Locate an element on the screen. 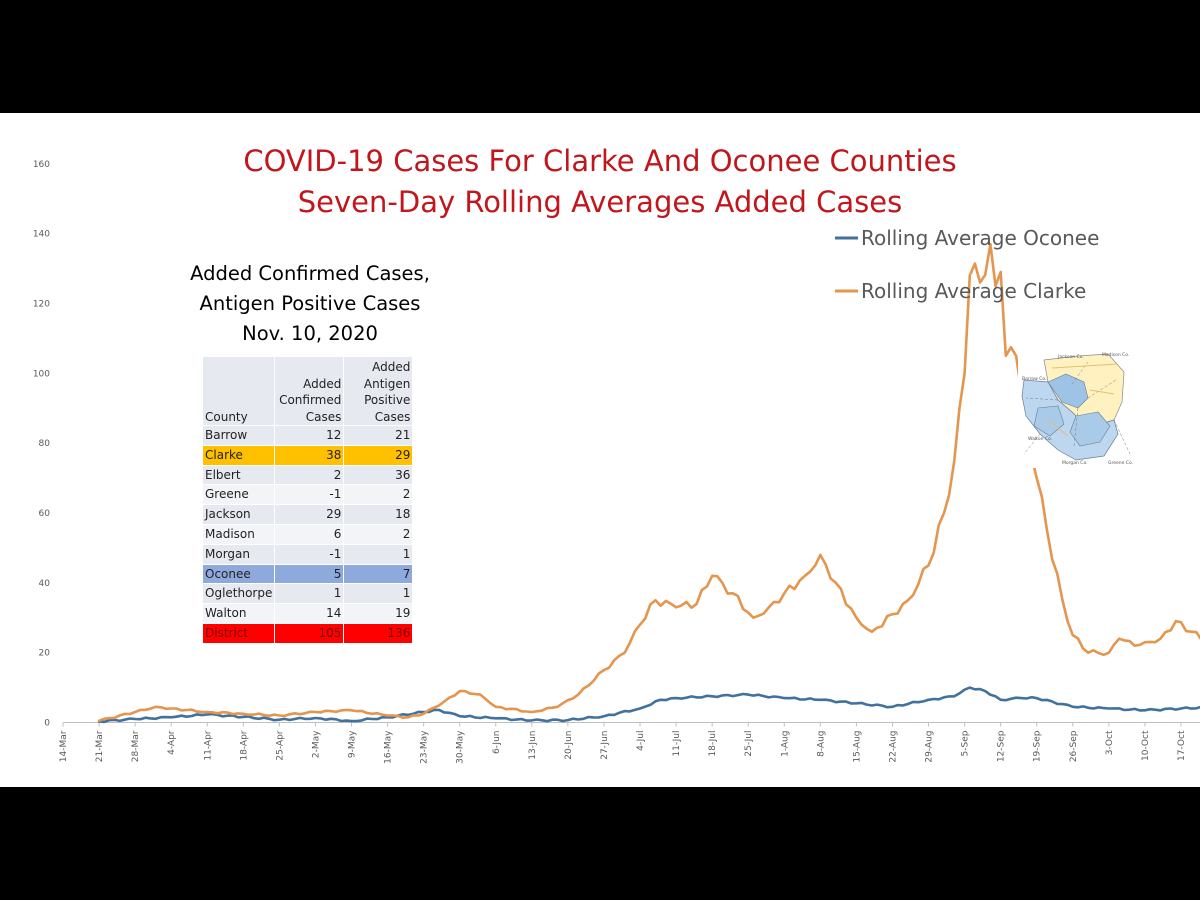 This screenshot has width=1200, height=900. cell-antigen: 2 is located at coordinates (378, 534).